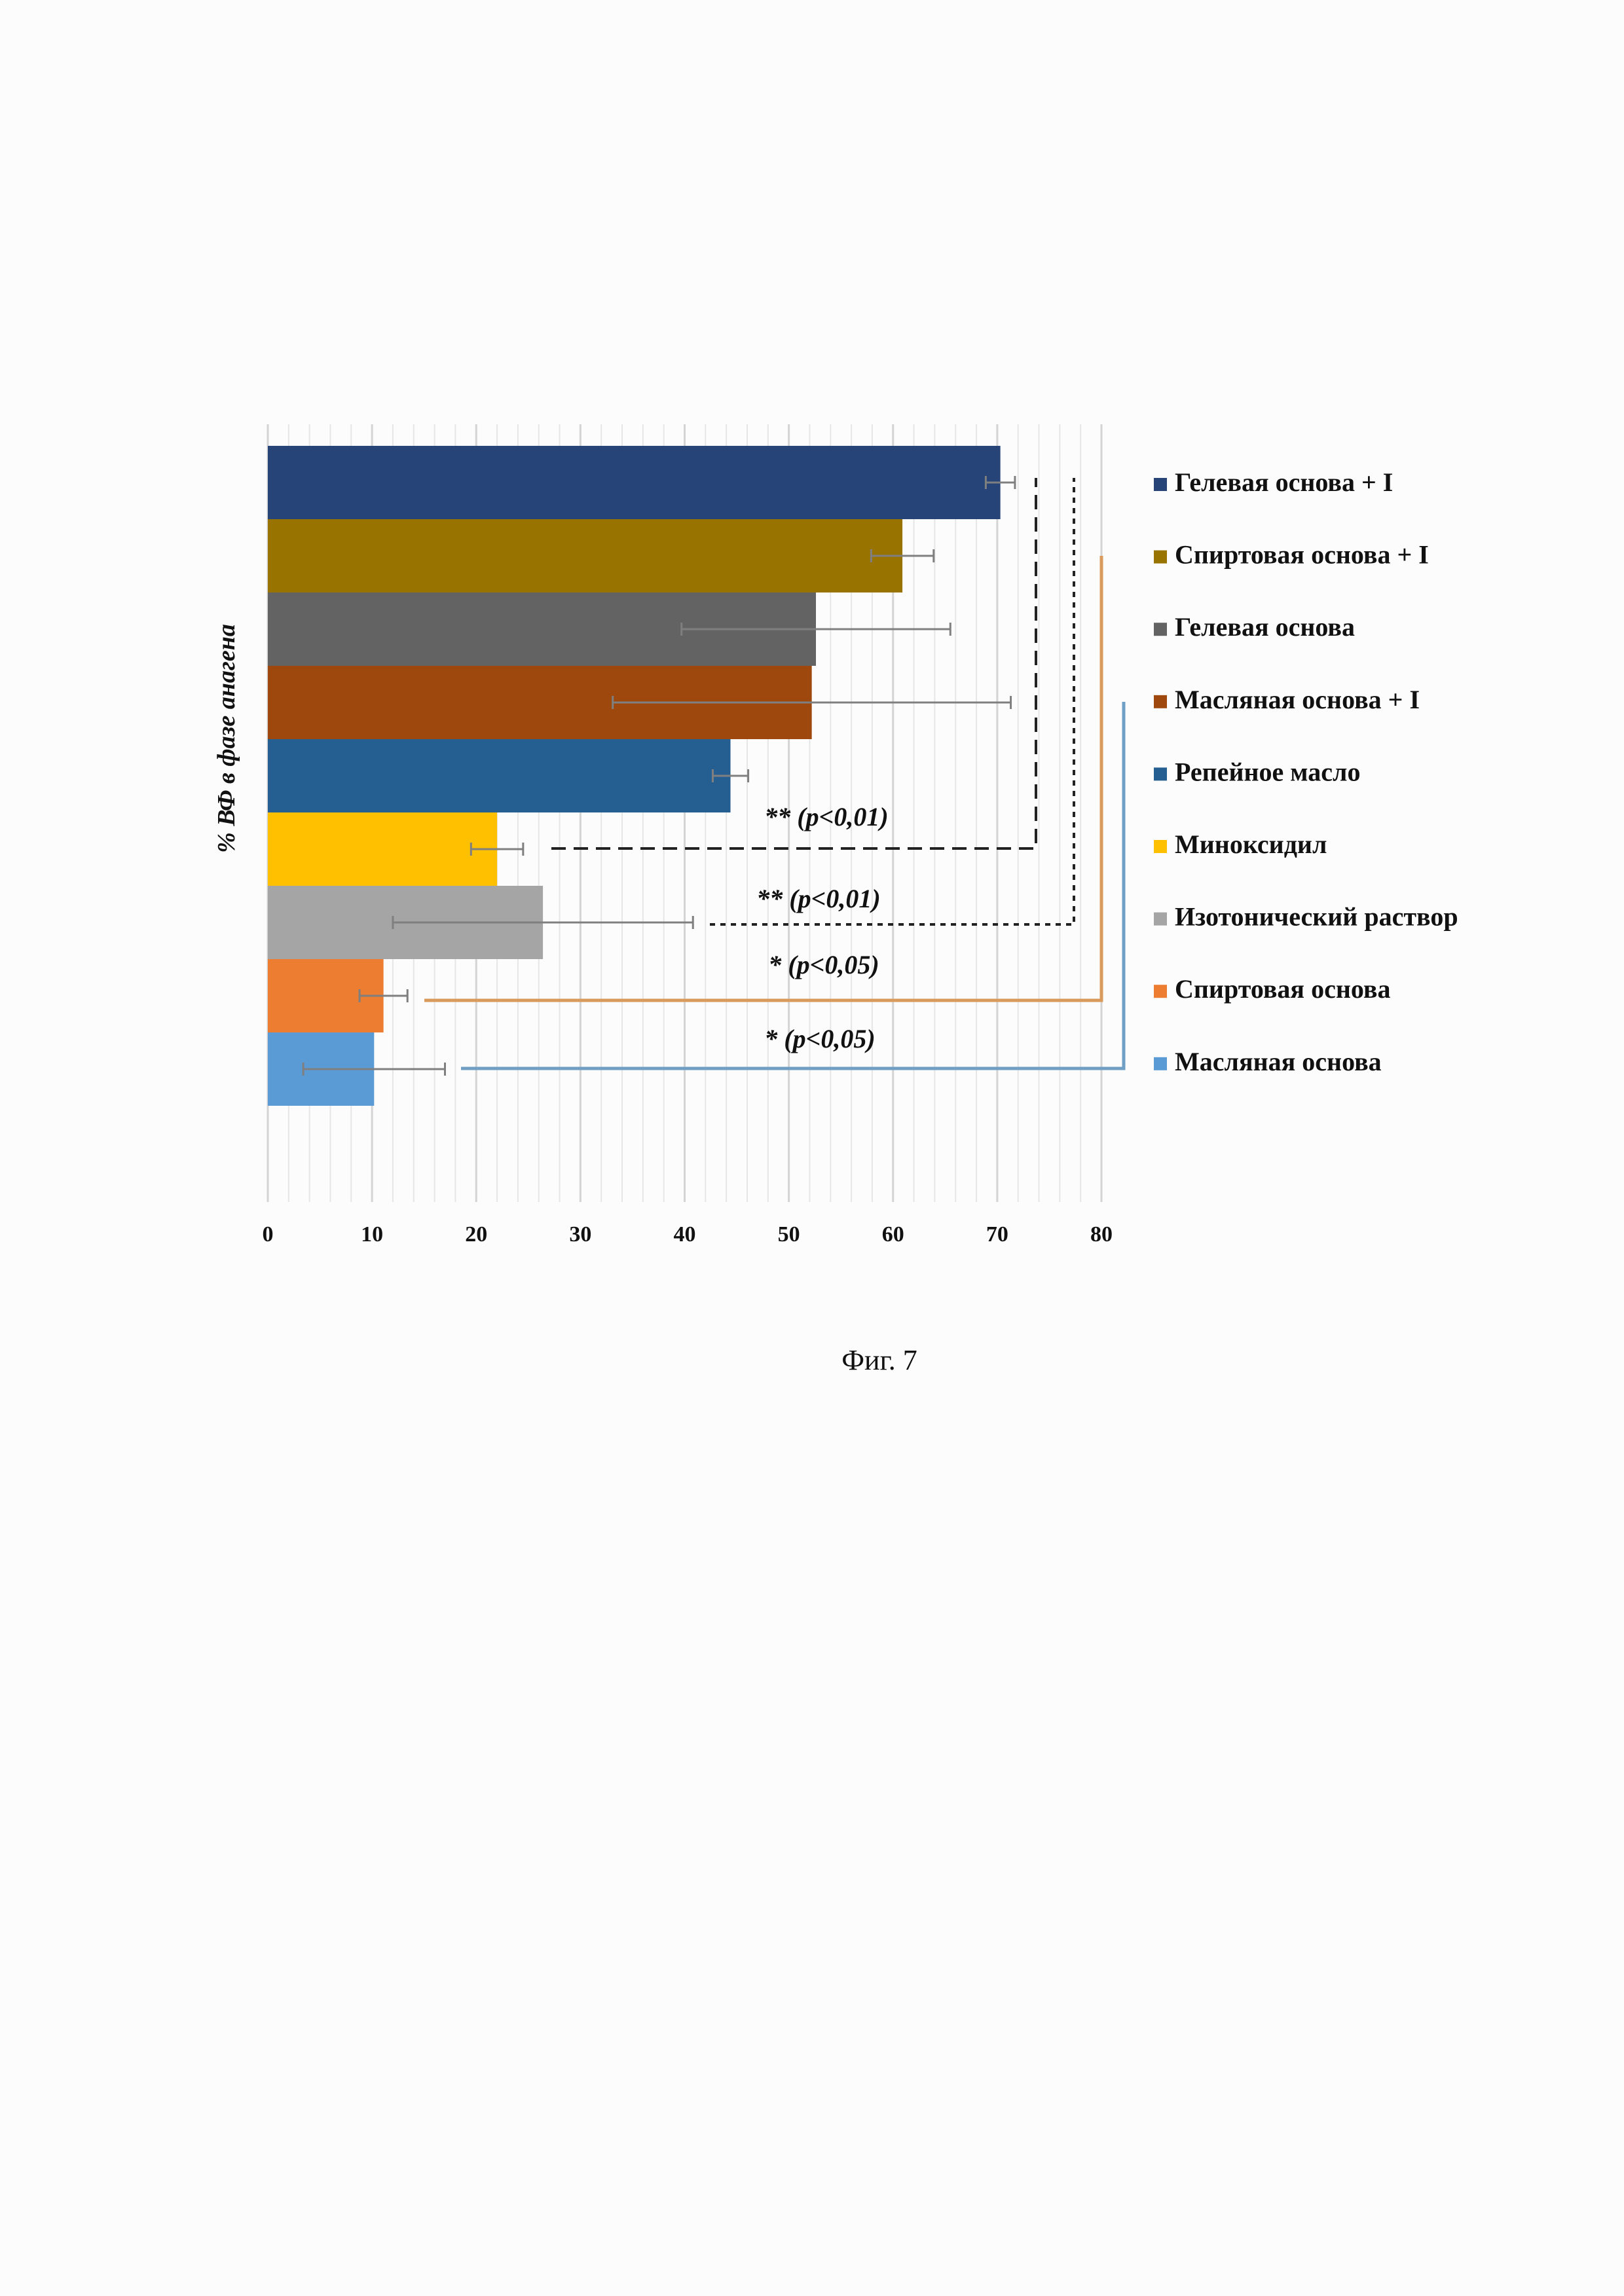 The width and height of the screenshot is (1624, 2296). I want to click on x-tick-label: 60, so click(893, 1234).